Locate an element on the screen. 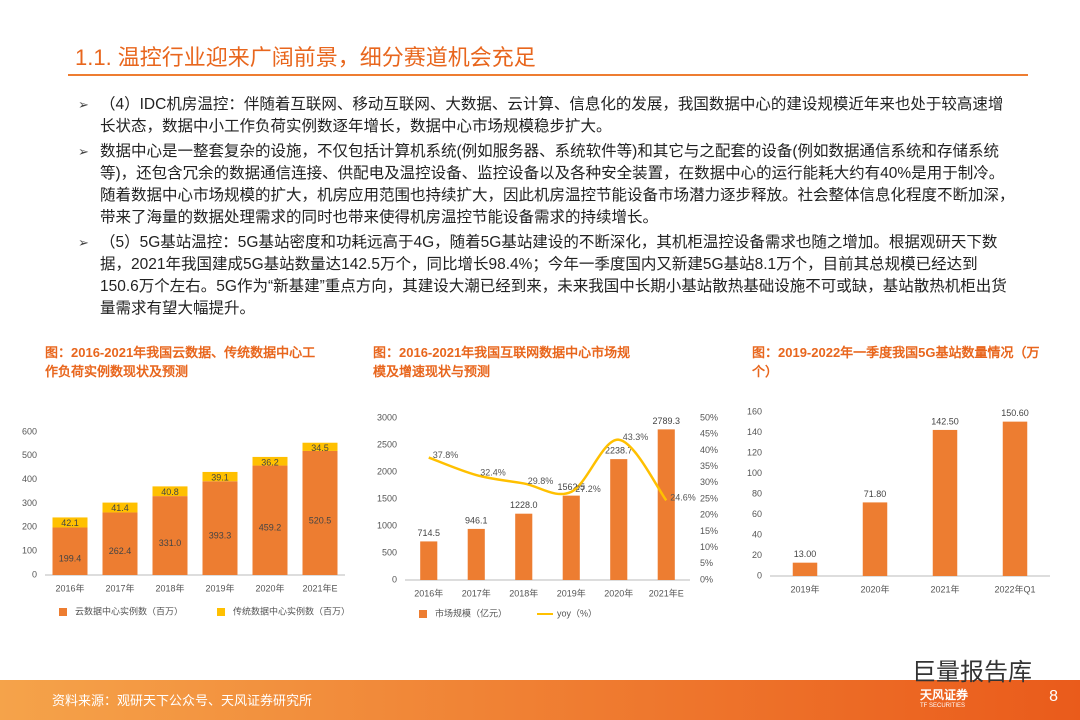  y-tick-label: 20 is located at coordinates (757, 555).